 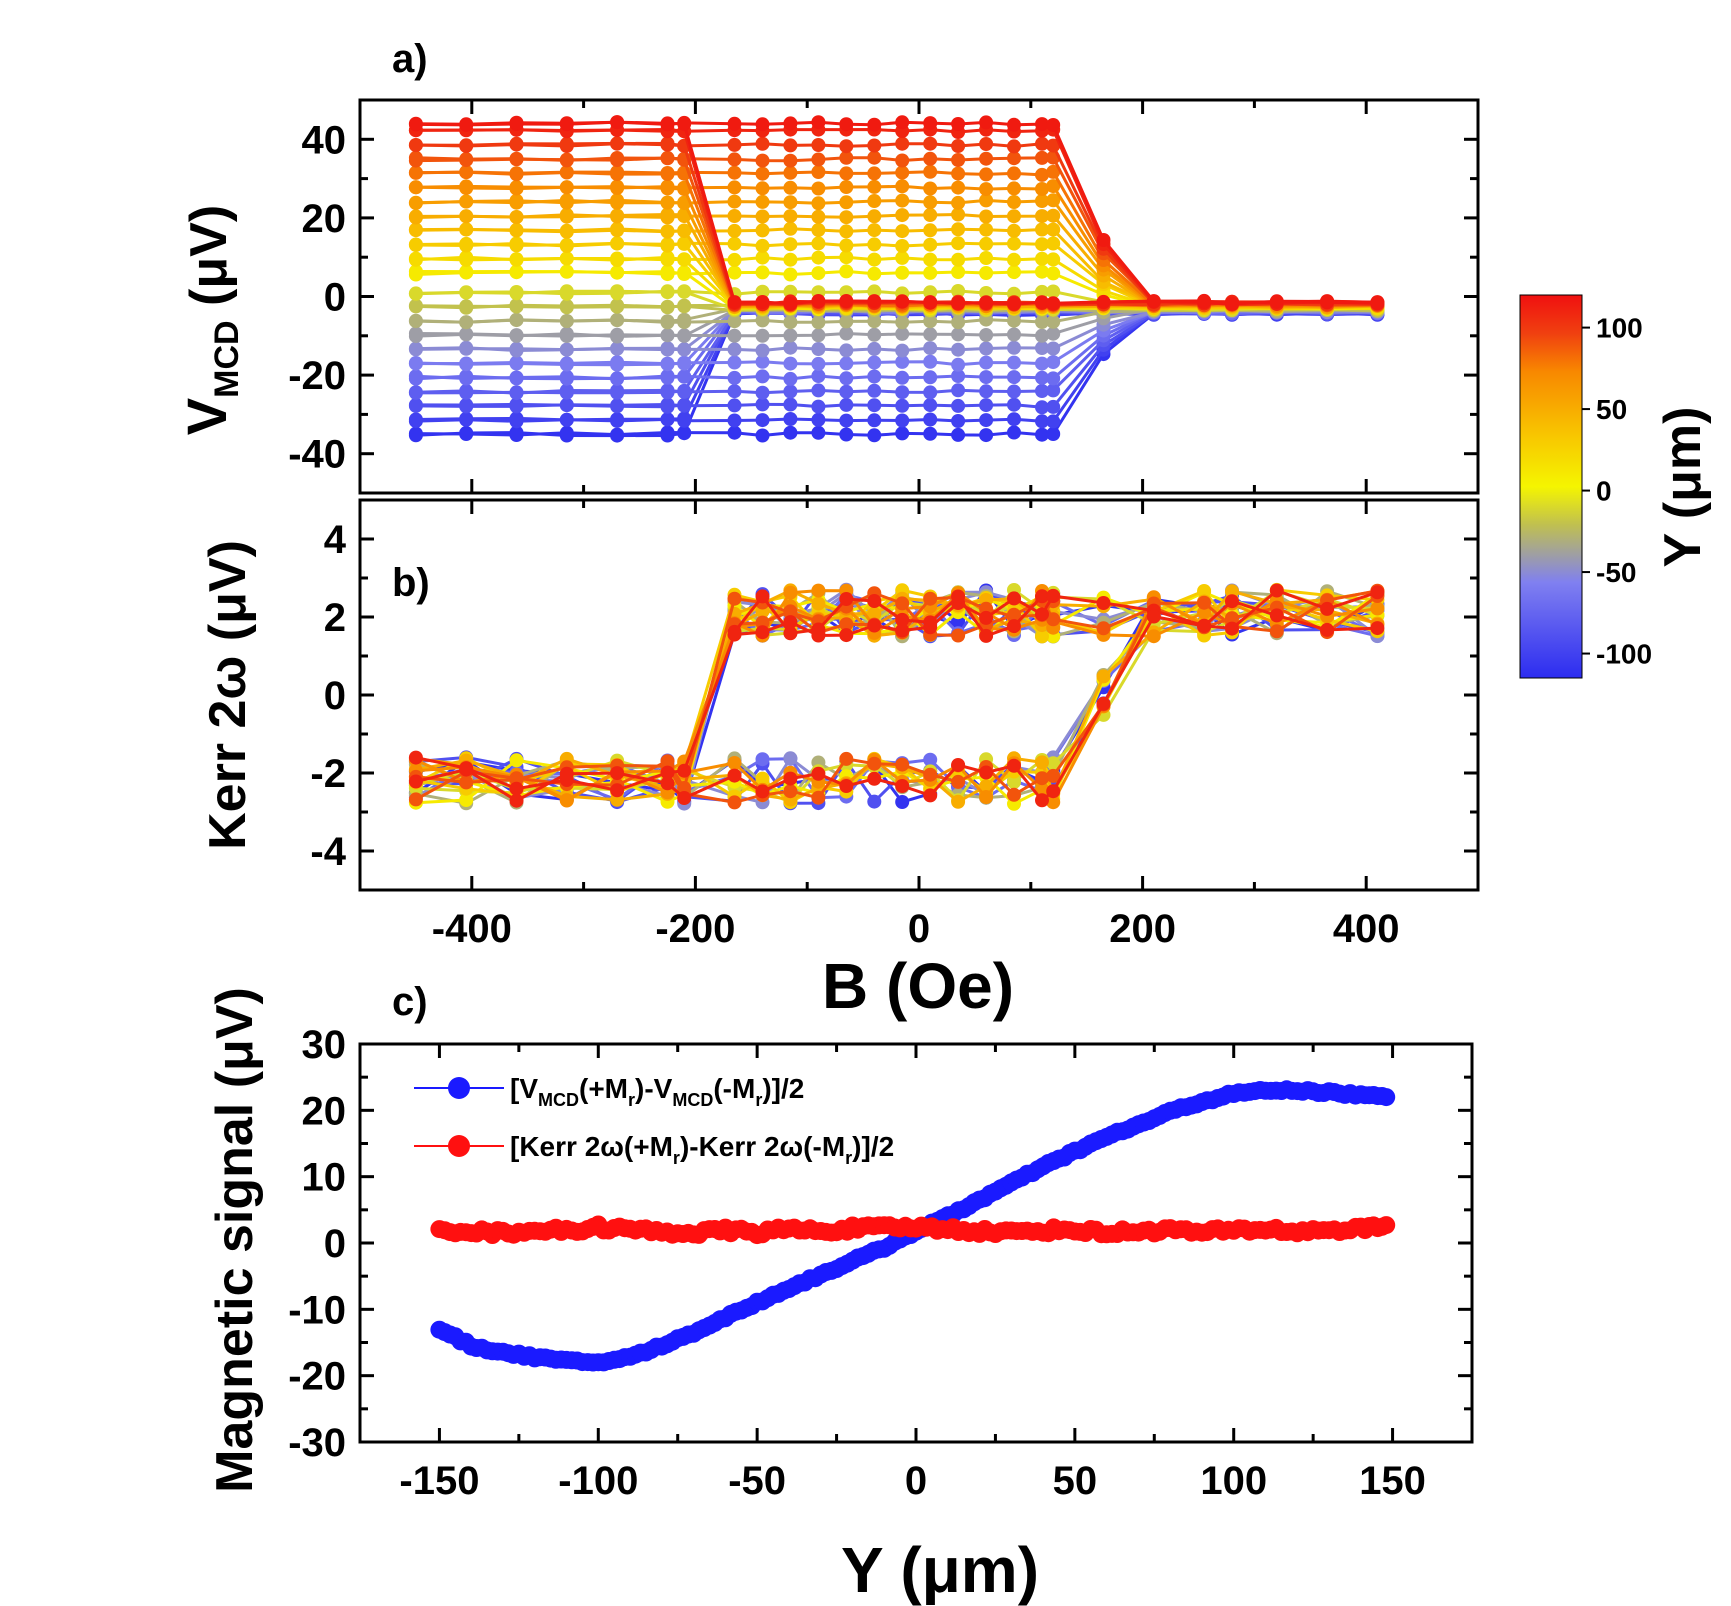 I want to click on legend-vmcd-text: [VMCD(+Mr)-VMCD(-Mr)]/2, so click(x=657, y=1091).